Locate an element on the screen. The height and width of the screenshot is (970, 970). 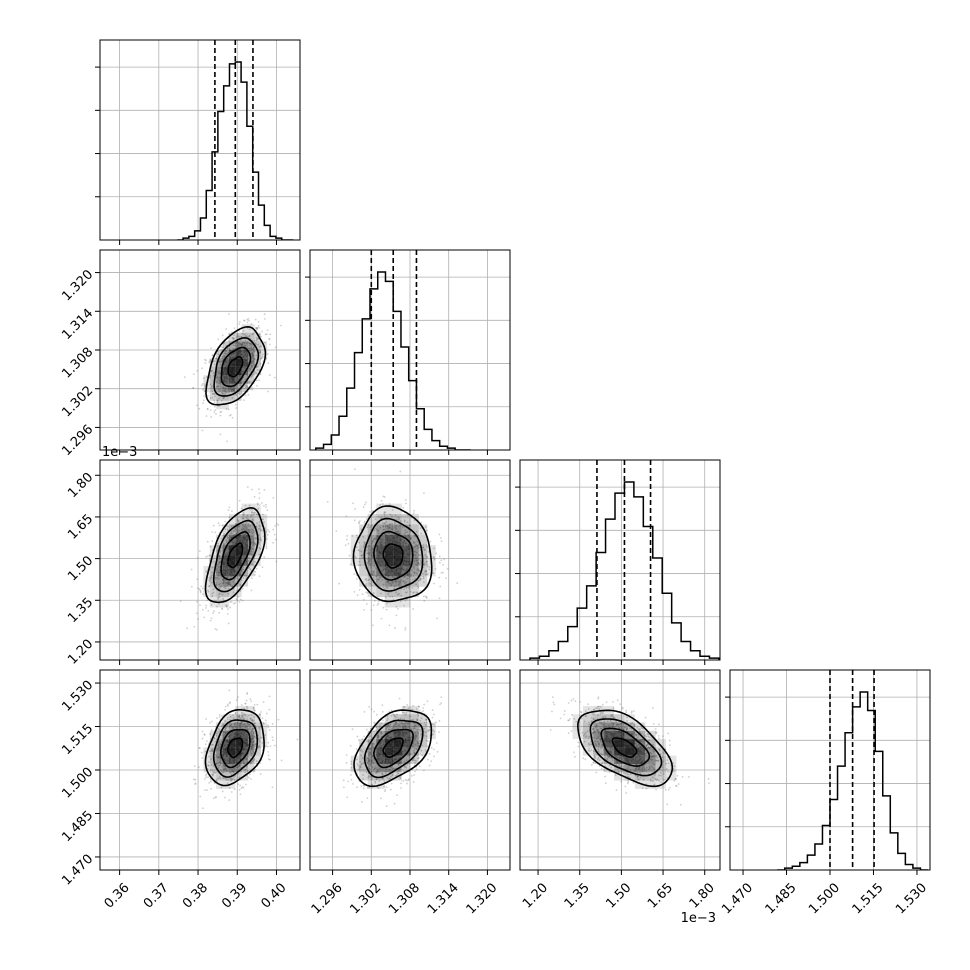
panel-content is located at coordinates (200, 350).